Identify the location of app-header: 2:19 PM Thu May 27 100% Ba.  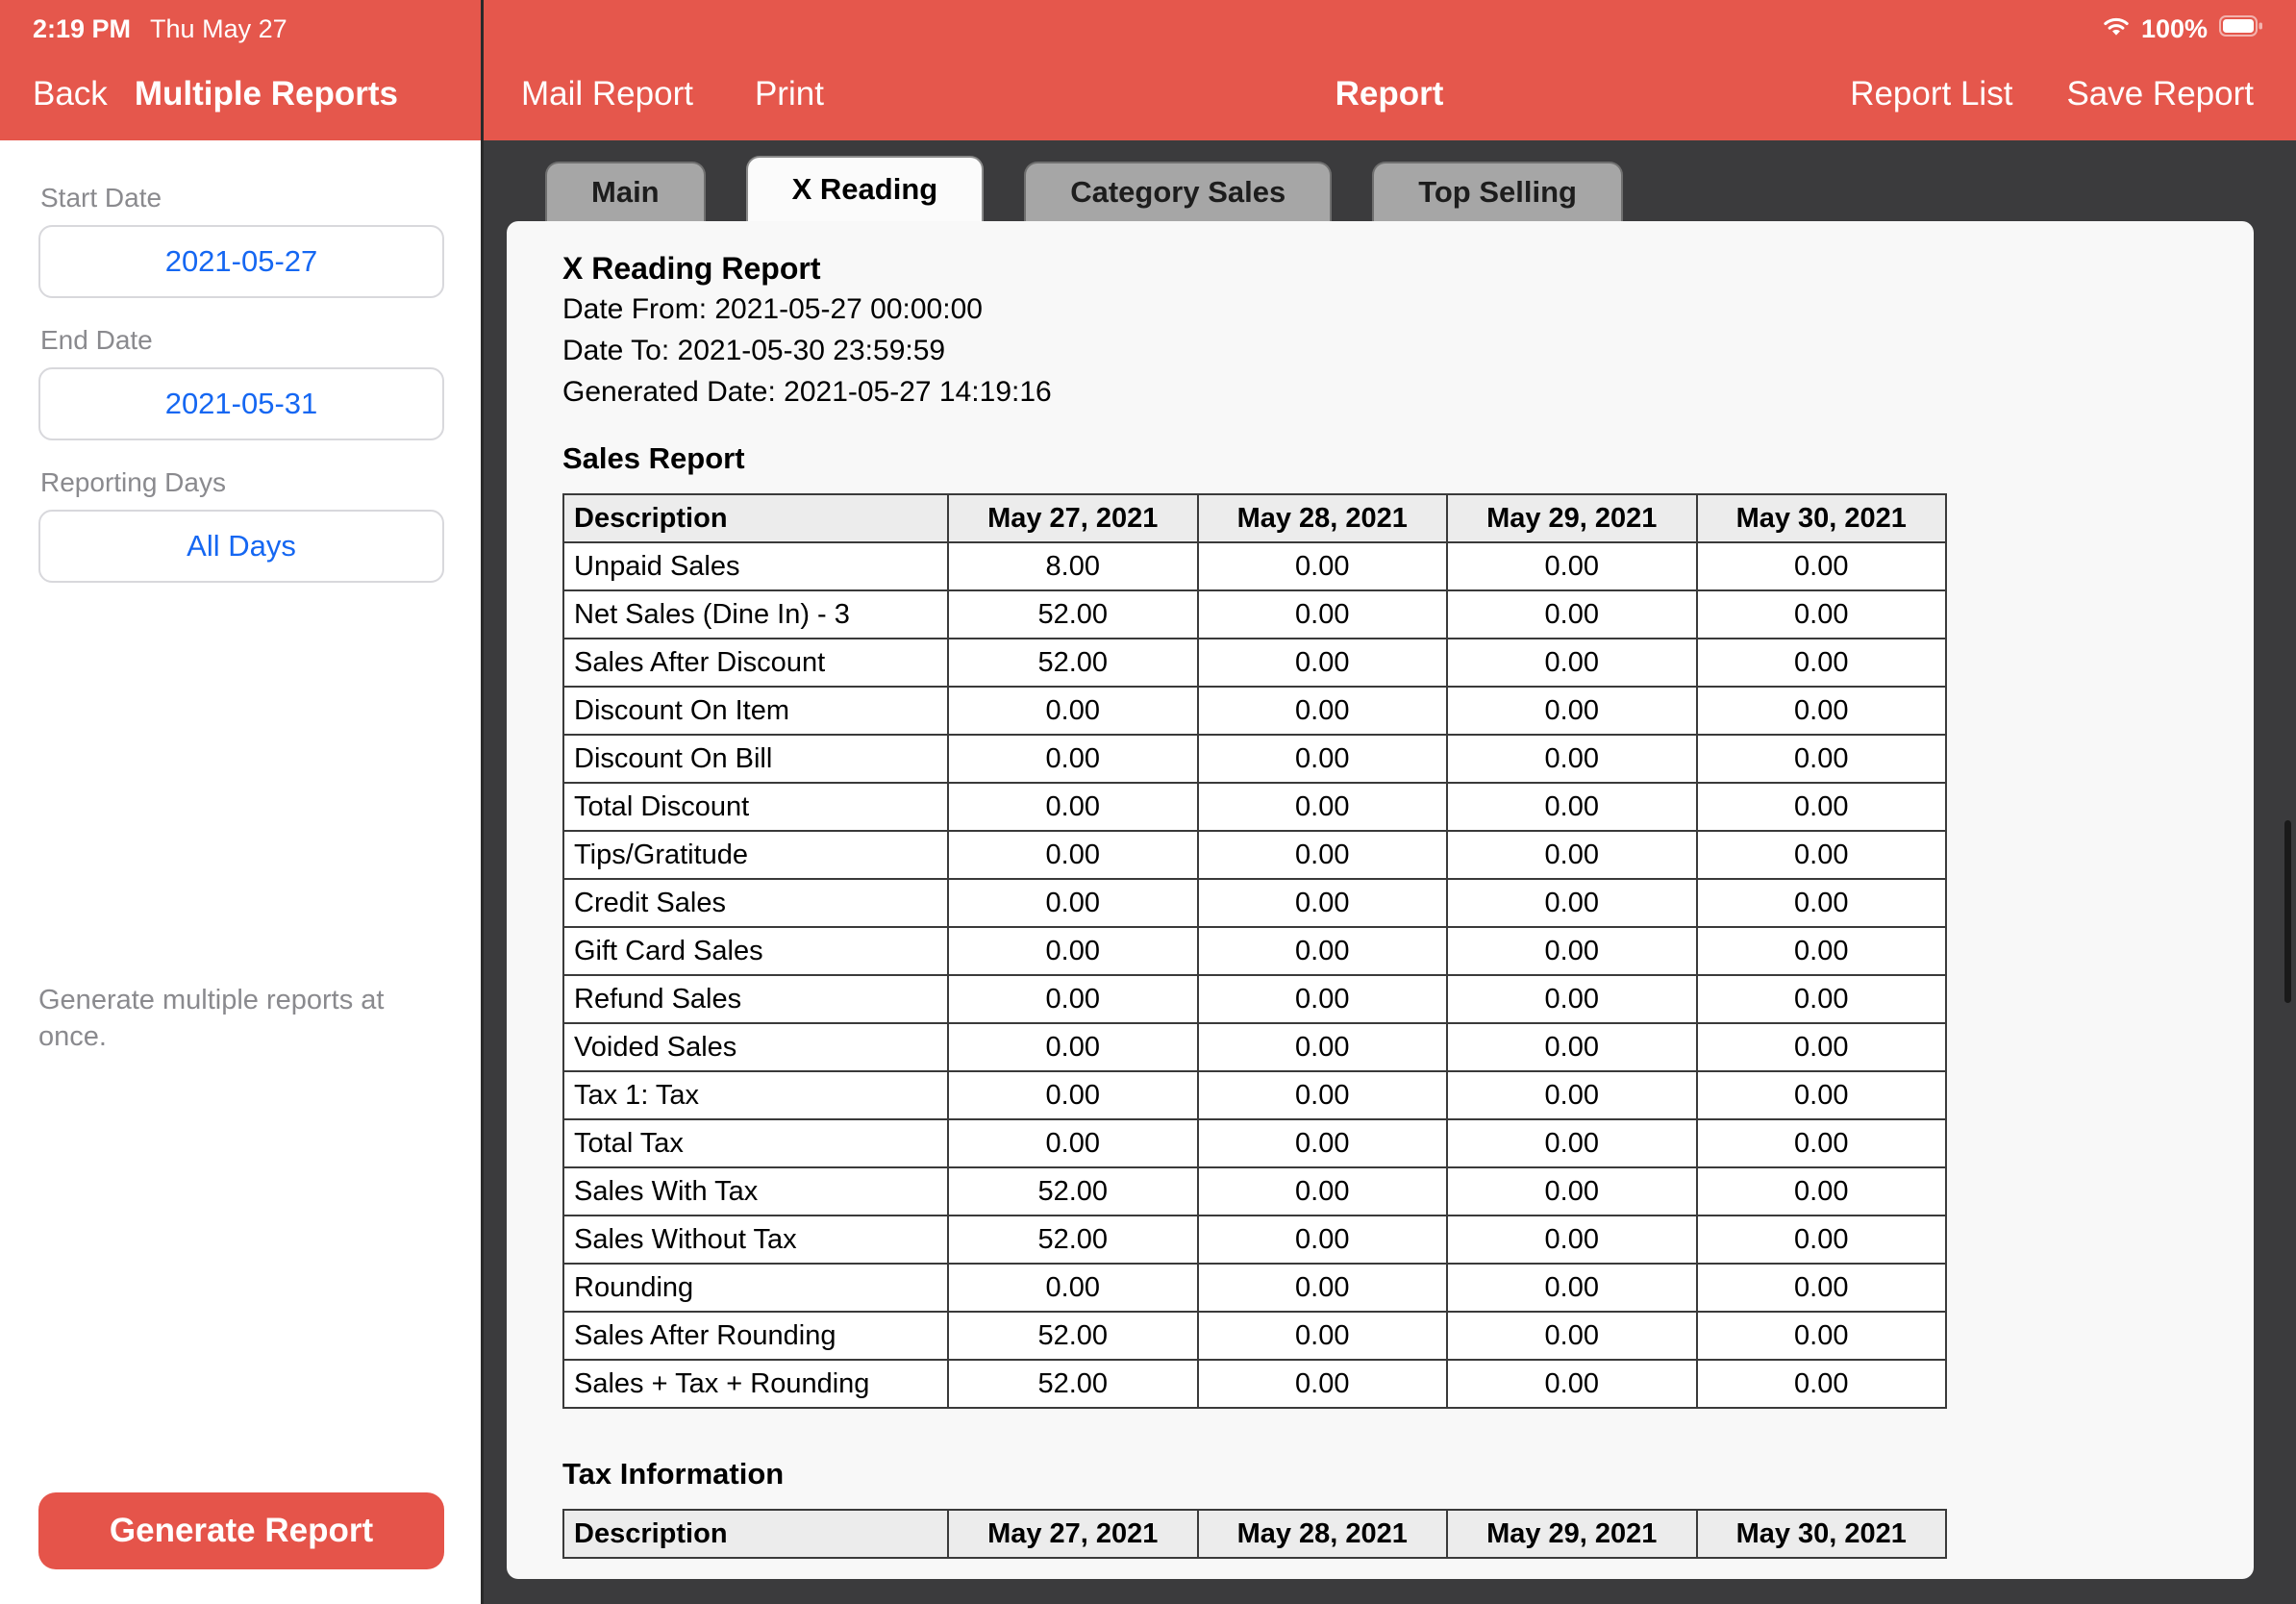
(1148, 70).